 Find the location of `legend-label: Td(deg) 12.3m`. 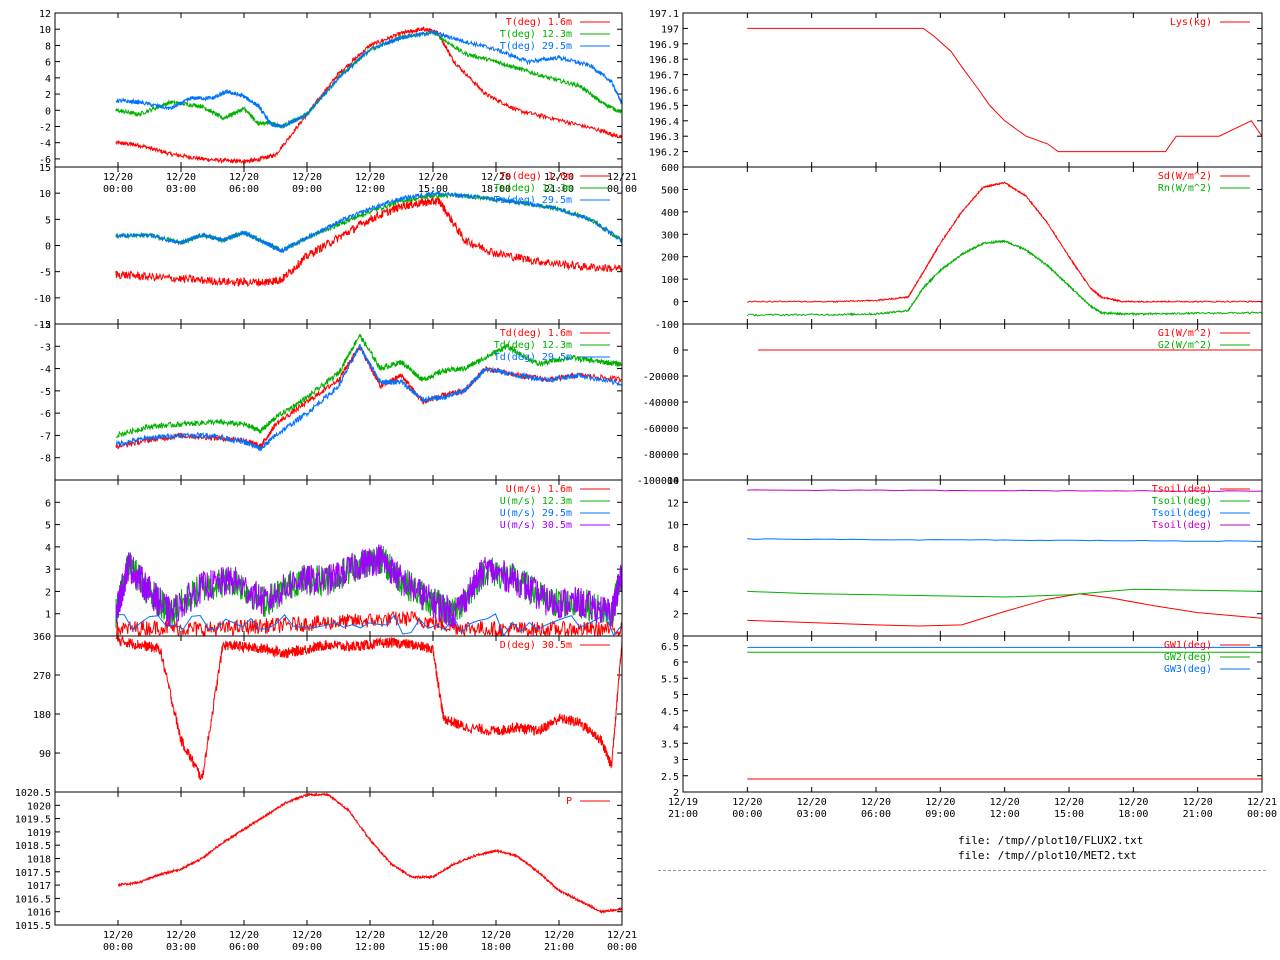

legend-label: Td(deg) 12.3m is located at coordinates (533, 345).